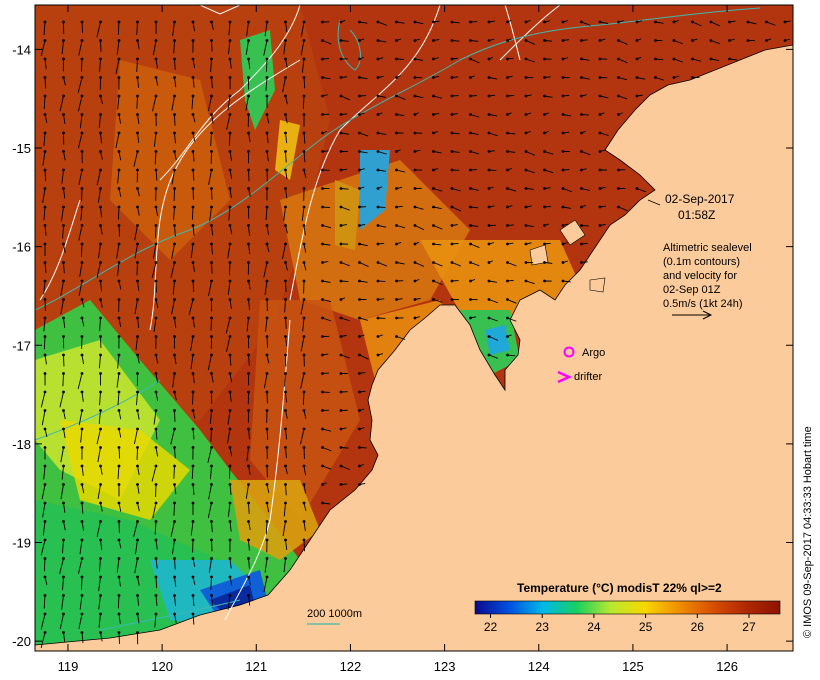 This screenshot has height=680, width=820. Describe the element at coordinates (543, 627) in the screenshot. I see `colorbar-tick-label: 23` at that location.